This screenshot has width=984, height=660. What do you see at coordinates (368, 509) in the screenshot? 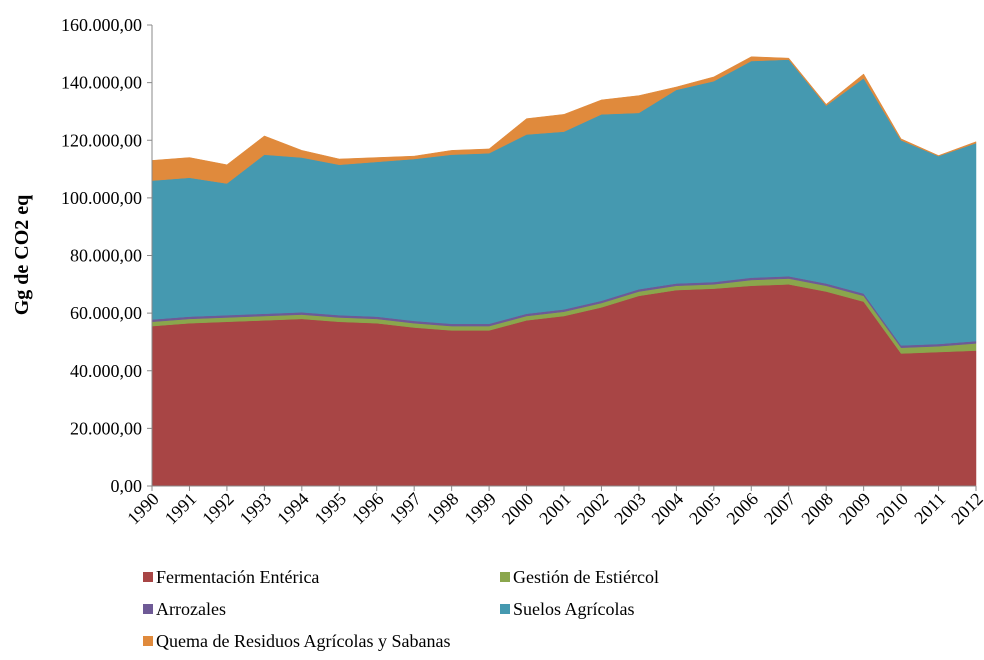
I see `x-tick-label: 1996` at bounding box center [368, 509].